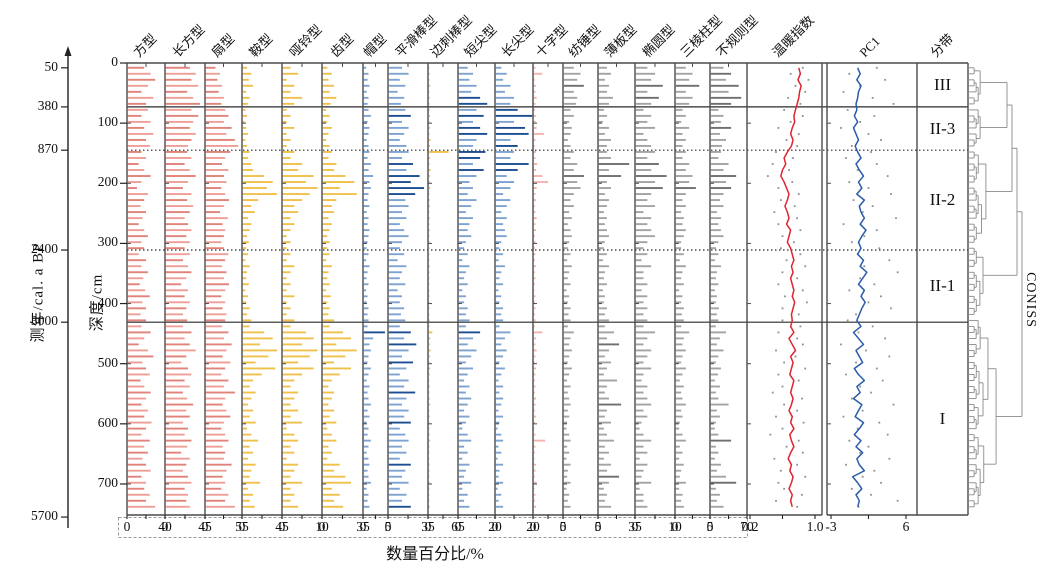  What do you see at coordinates (433, 527) in the screenshot?
I see `scale-label-box` at bounding box center [433, 527].